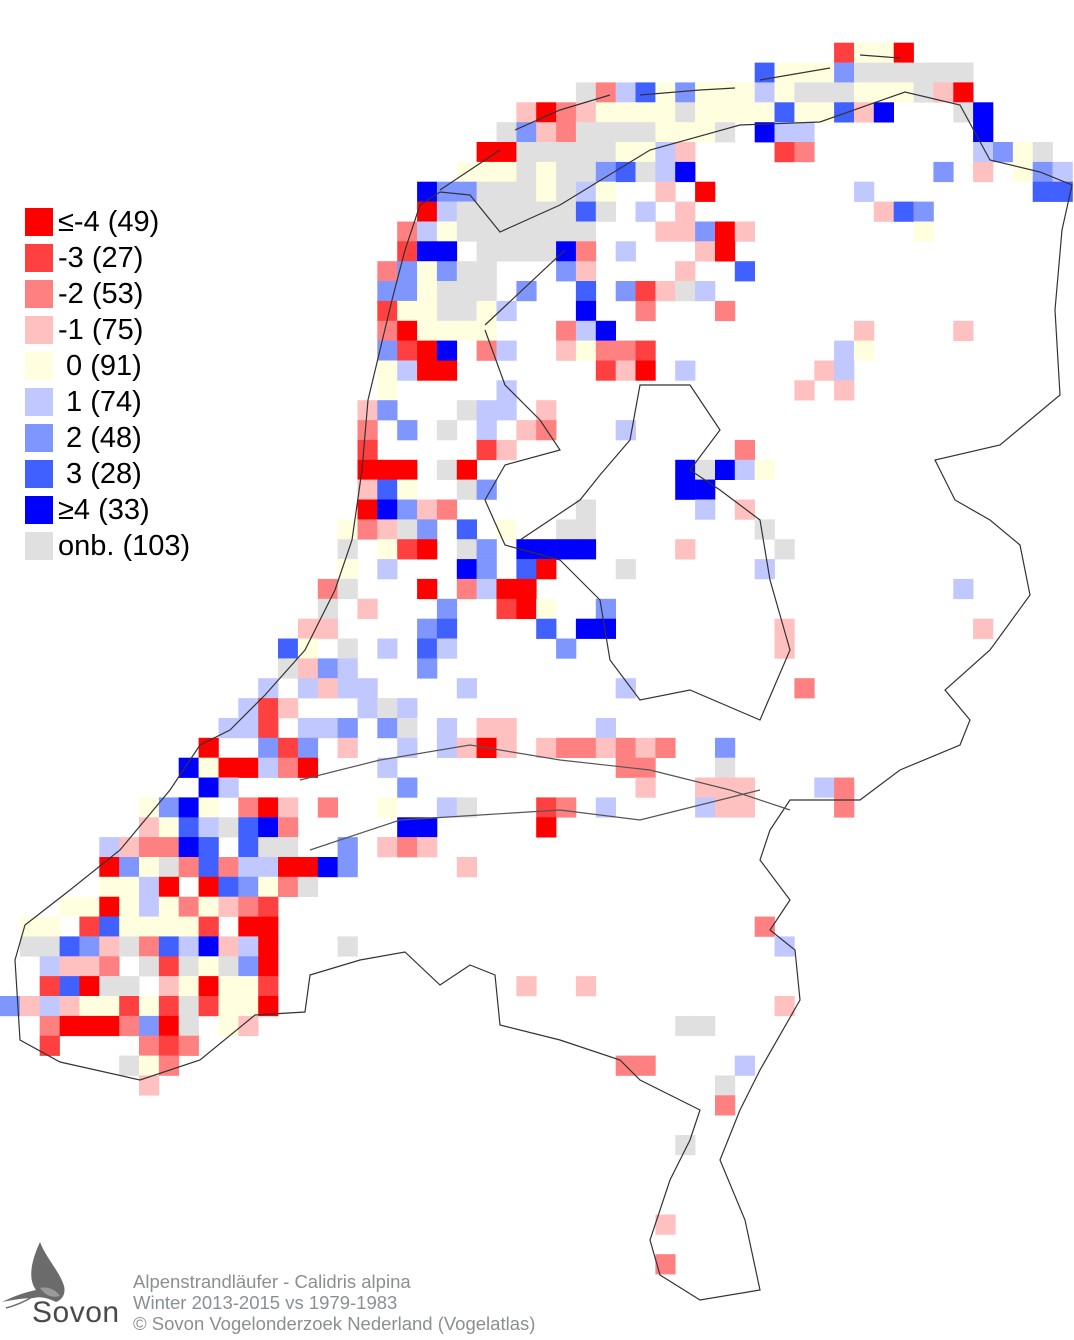  I want to click on legend-item: ≥4 (33), so click(107, 510).